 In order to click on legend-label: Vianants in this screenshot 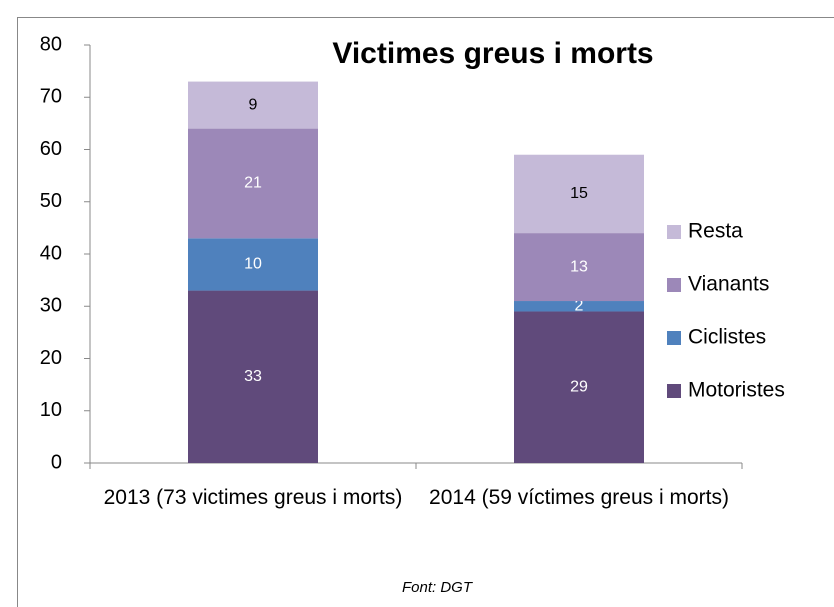, I will do `click(728, 284)`.